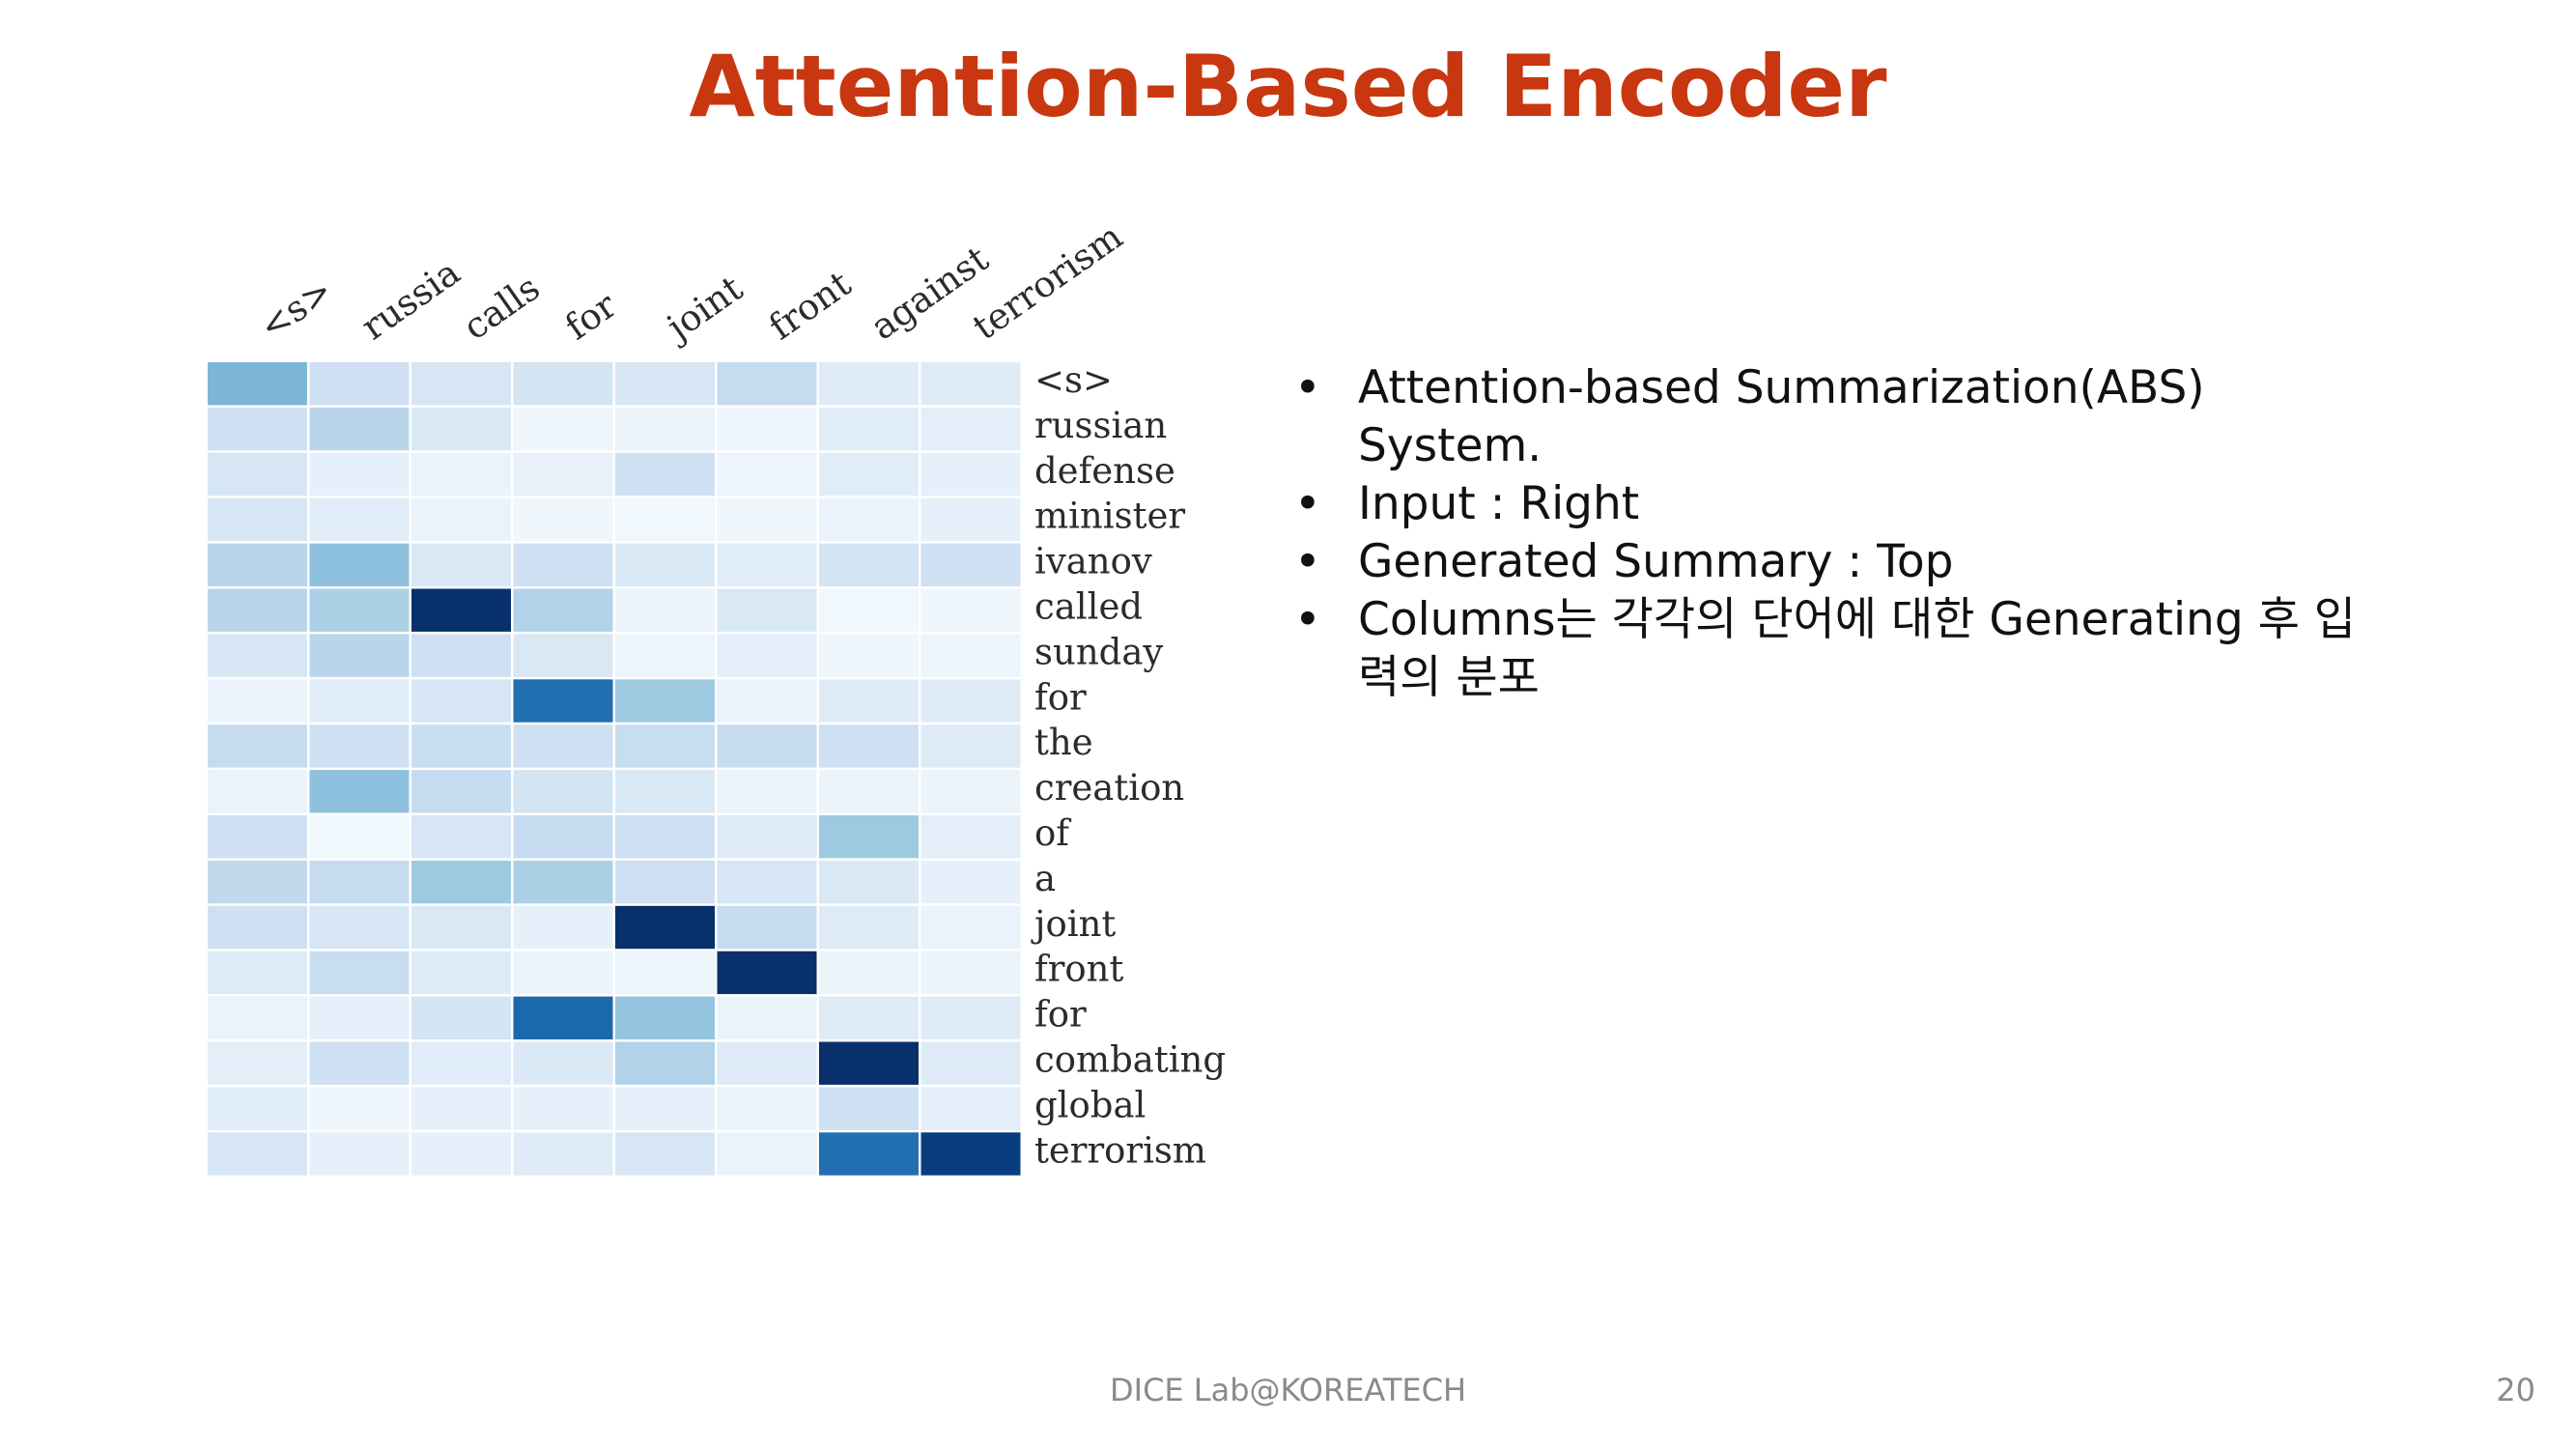 Image resolution: width=2576 pixels, height=1449 pixels. I want to click on row-label: for, so click(1060, 1015).